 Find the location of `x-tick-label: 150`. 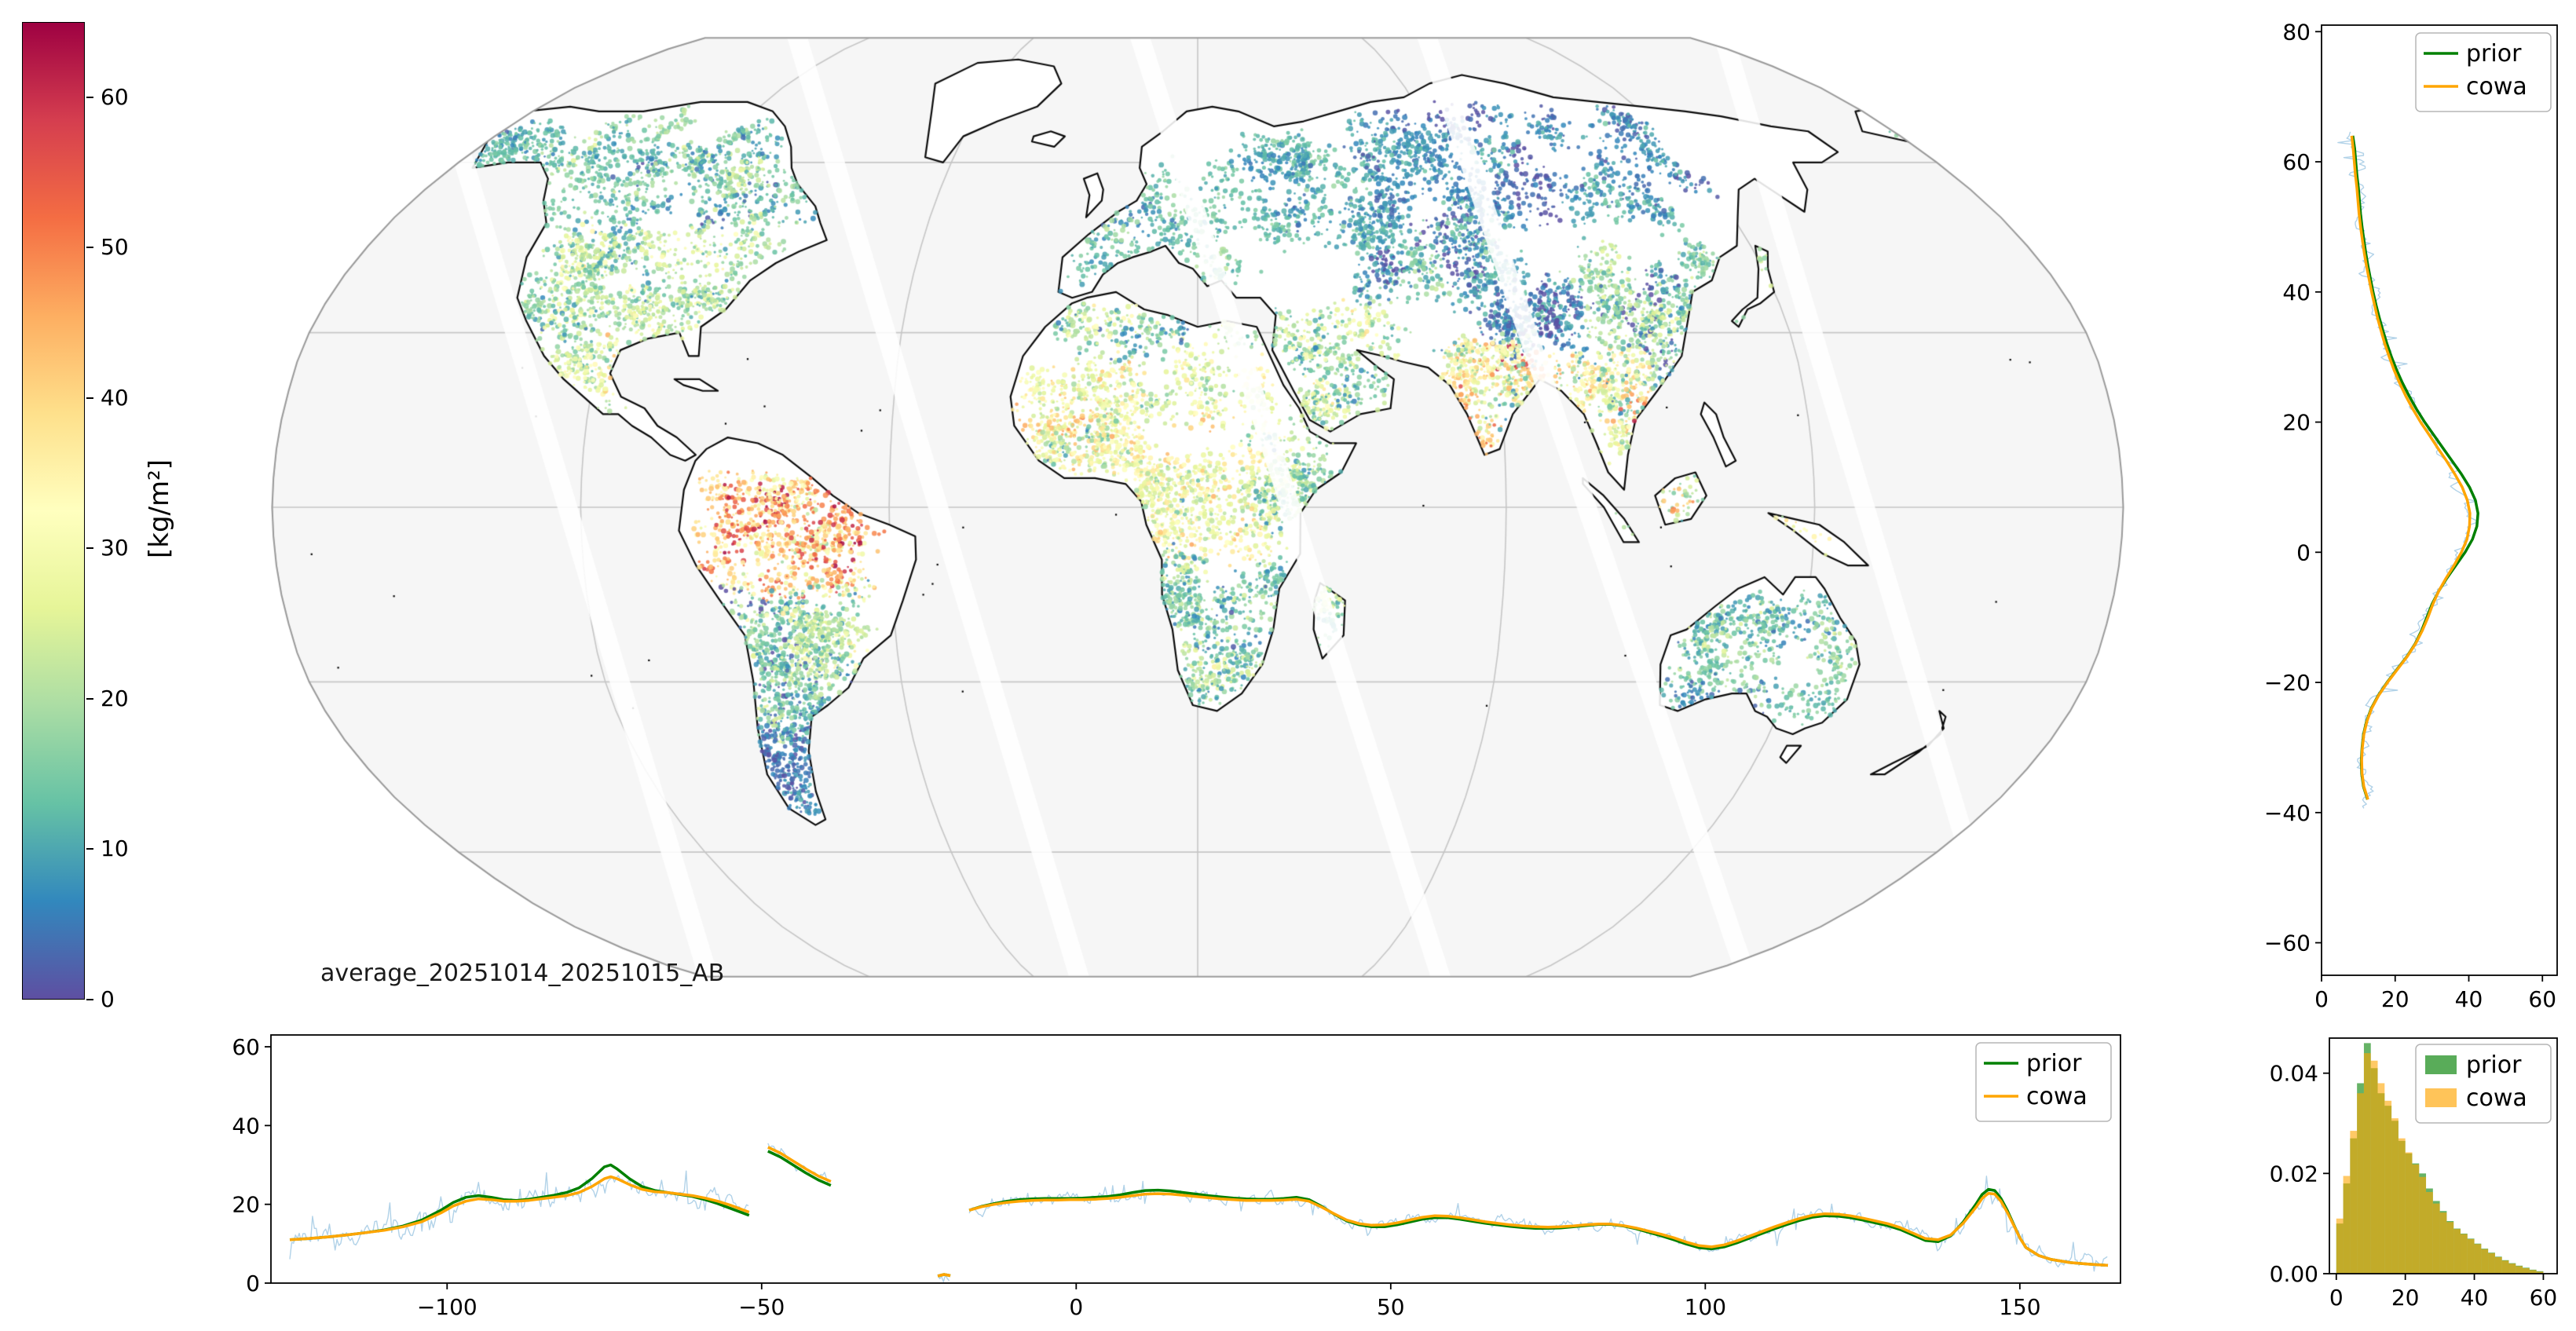

x-tick-label: 150 is located at coordinates (2020, 1307).